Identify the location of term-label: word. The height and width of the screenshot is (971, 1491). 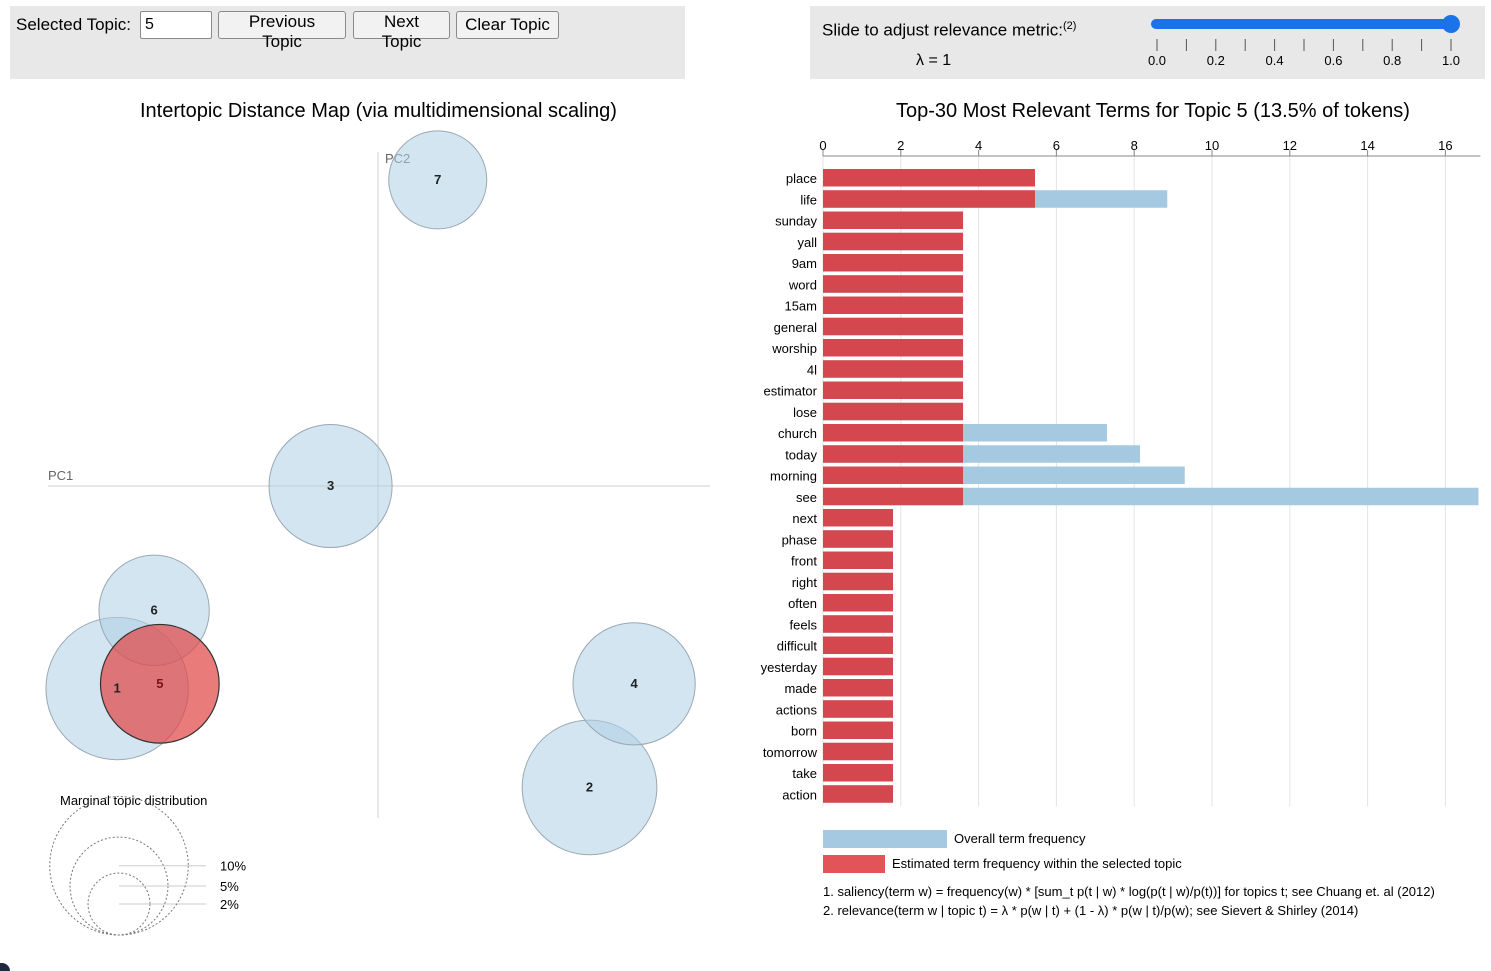
(802, 284).